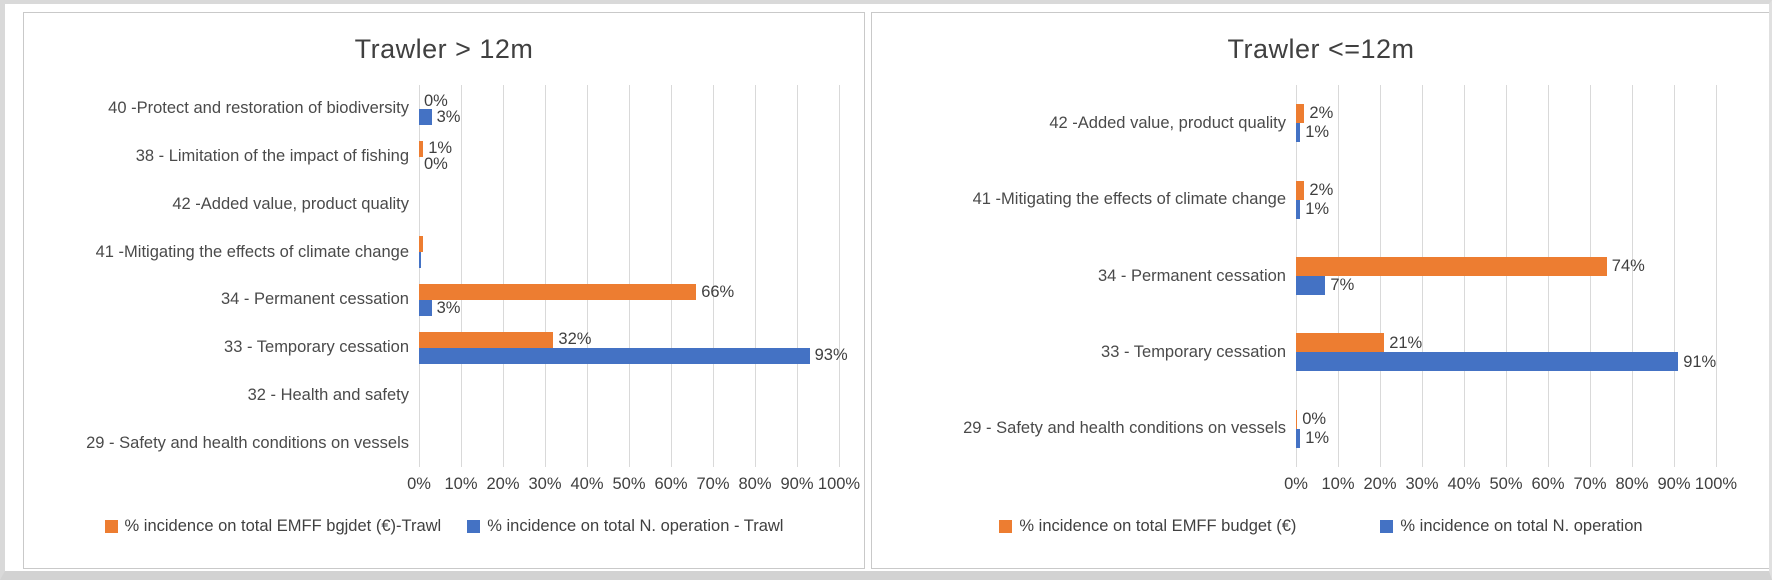 The height and width of the screenshot is (580, 1772). I want to click on series-line: 32%, so click(629, 339).